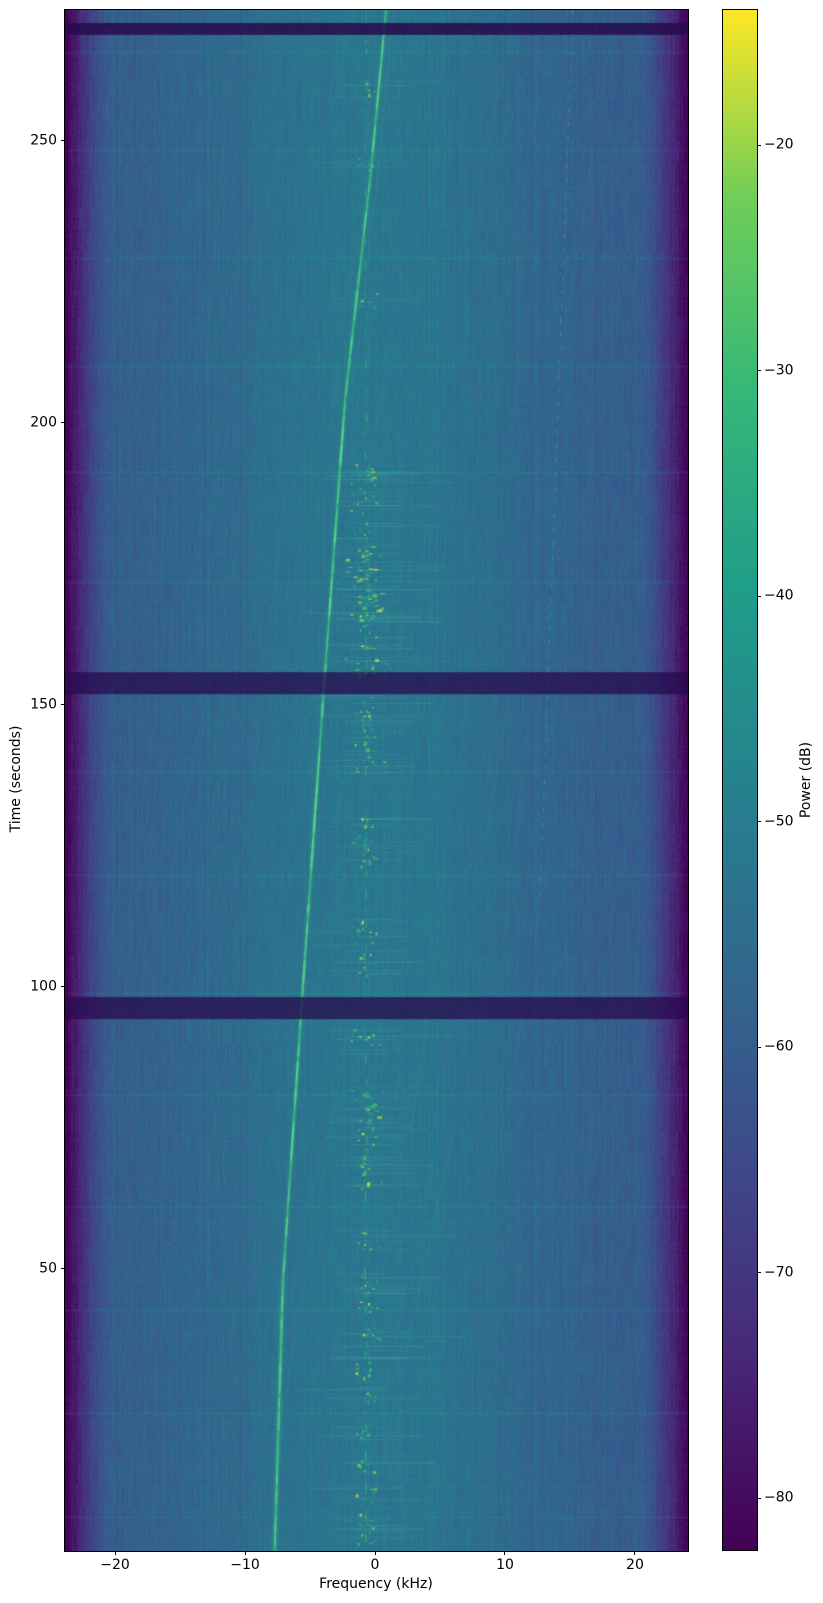  What do you see at coordinates (779, 595) in the screenshot?
I see `colorbar-tick-label: −40` at bounding box center [779, 595].